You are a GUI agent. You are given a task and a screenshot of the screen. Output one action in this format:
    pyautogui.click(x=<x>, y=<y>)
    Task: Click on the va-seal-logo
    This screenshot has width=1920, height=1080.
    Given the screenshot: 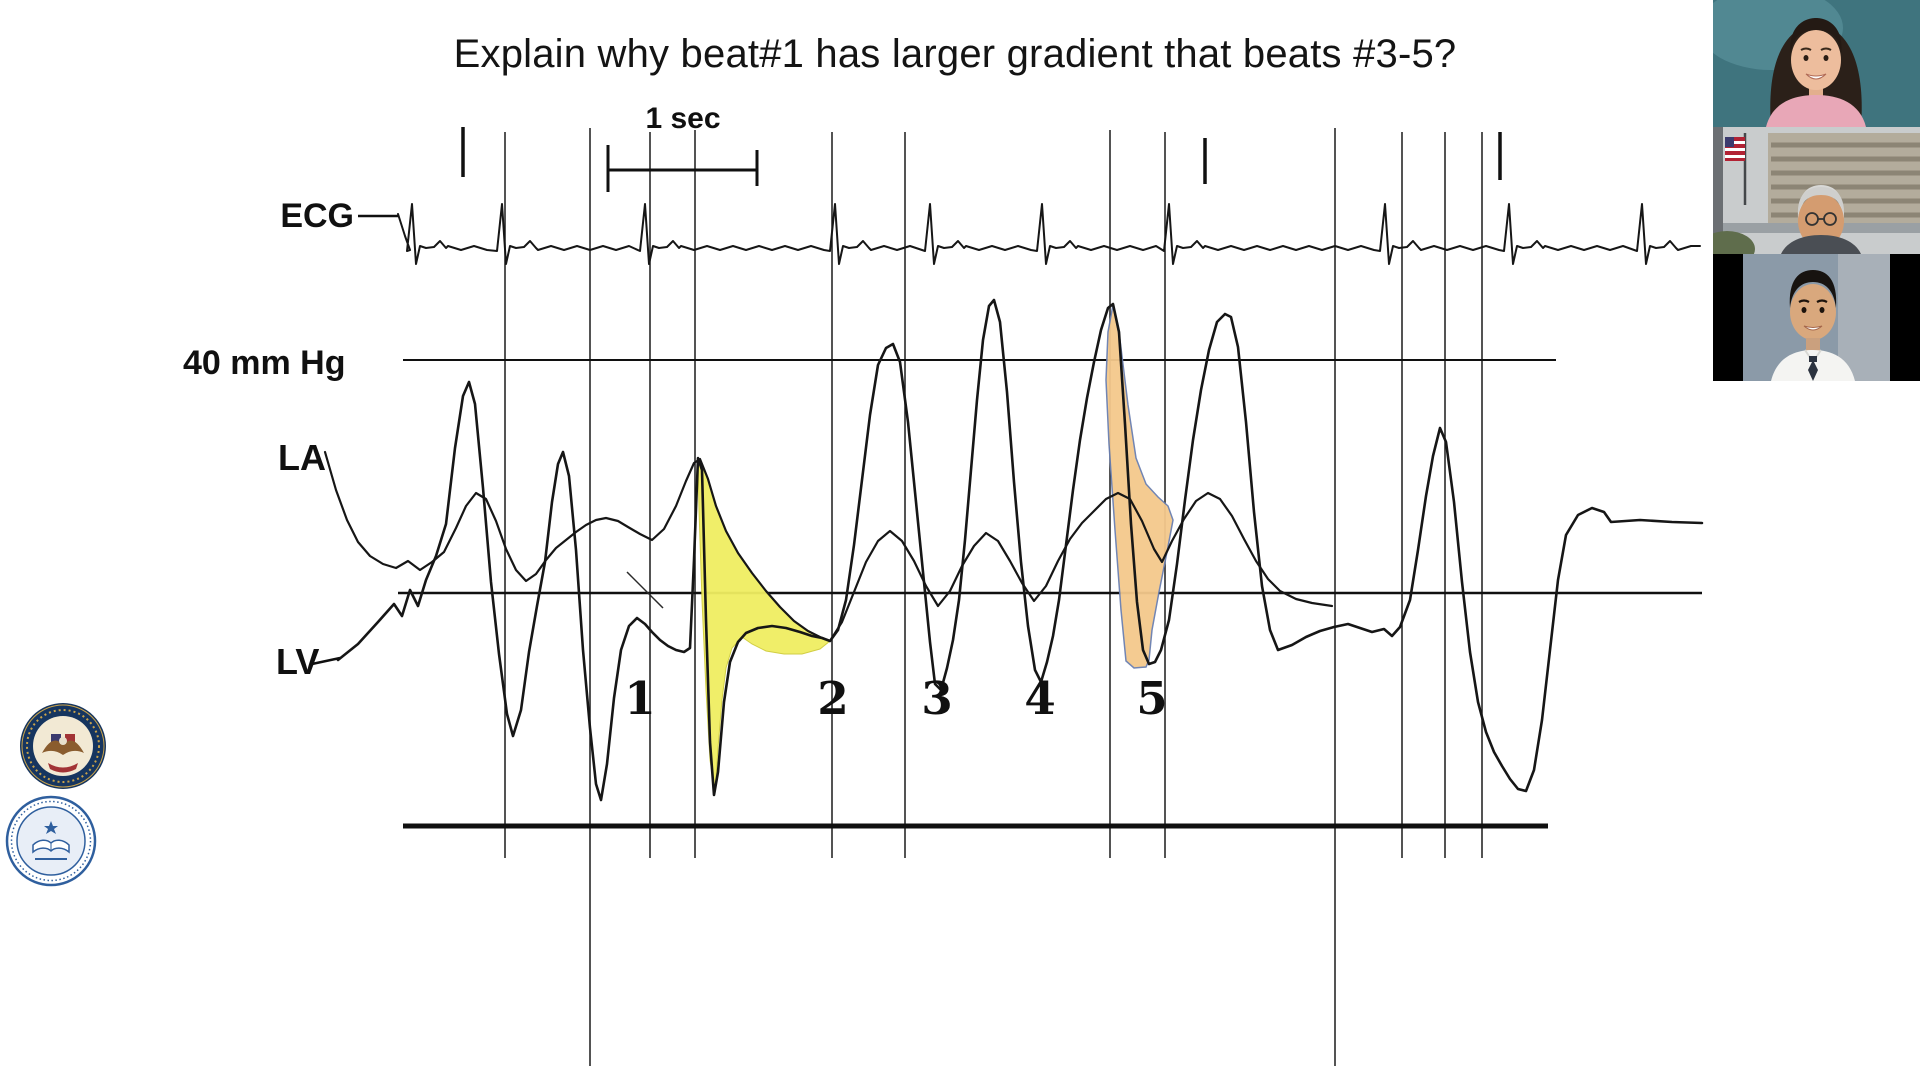 What is the action you would take?
    pyautogui.click(x=63, y=746)
    